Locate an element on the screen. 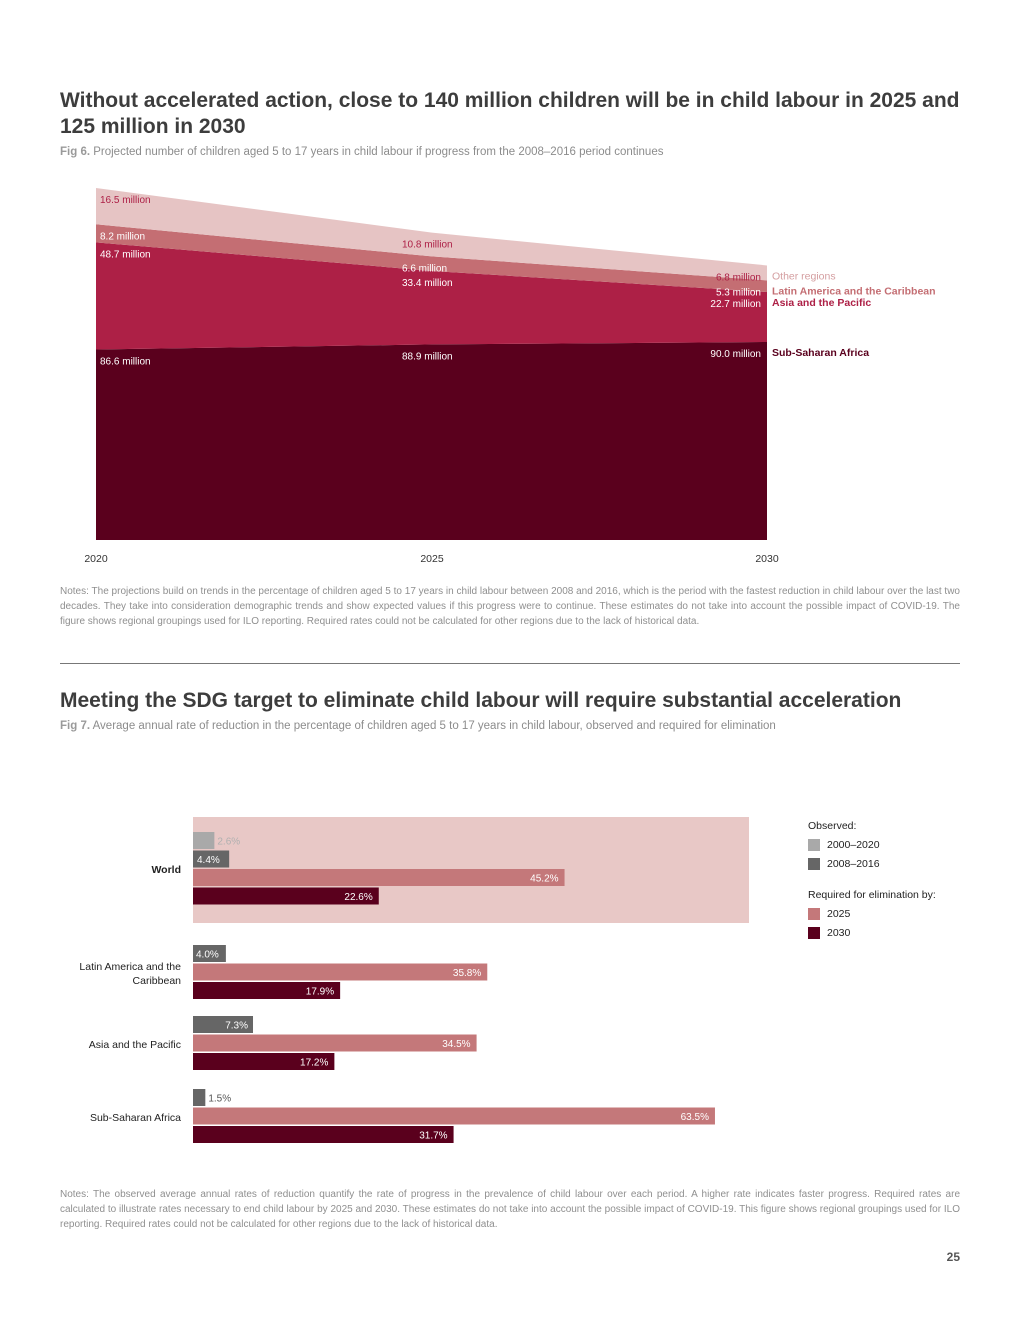  bar-value-label: 4.0% is located at coordinates (207, 955).